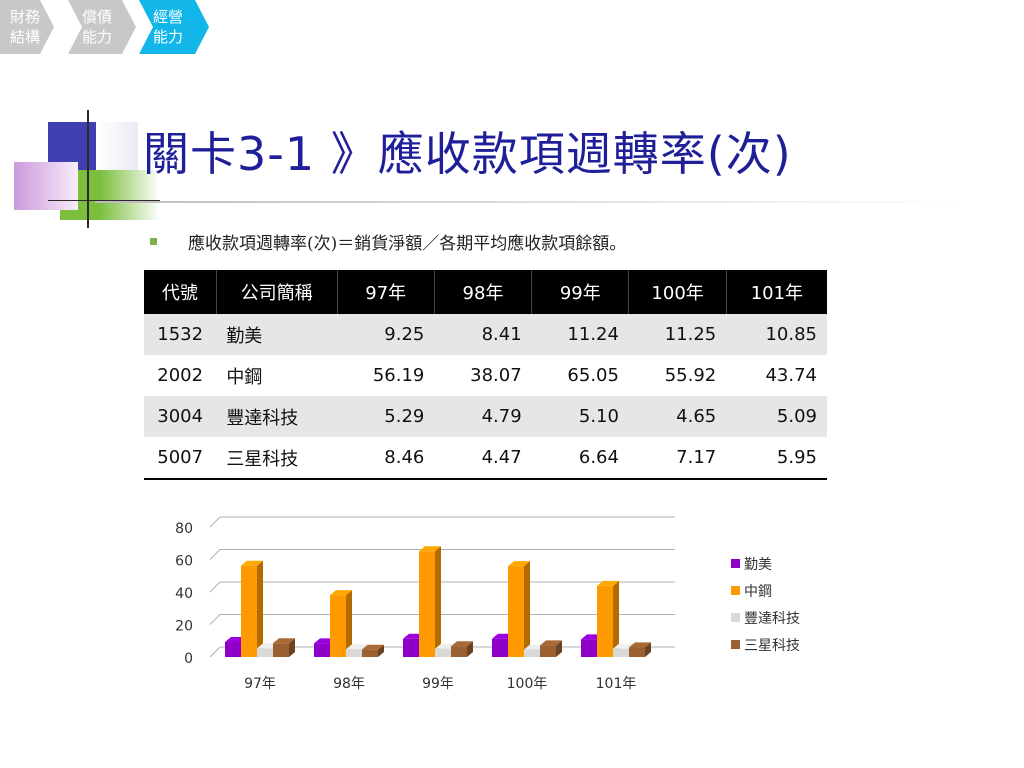 Image resolution: width=1024 pixels, height=768 pixels. I want to click on cell-value: 9.25, so click(386, 334).